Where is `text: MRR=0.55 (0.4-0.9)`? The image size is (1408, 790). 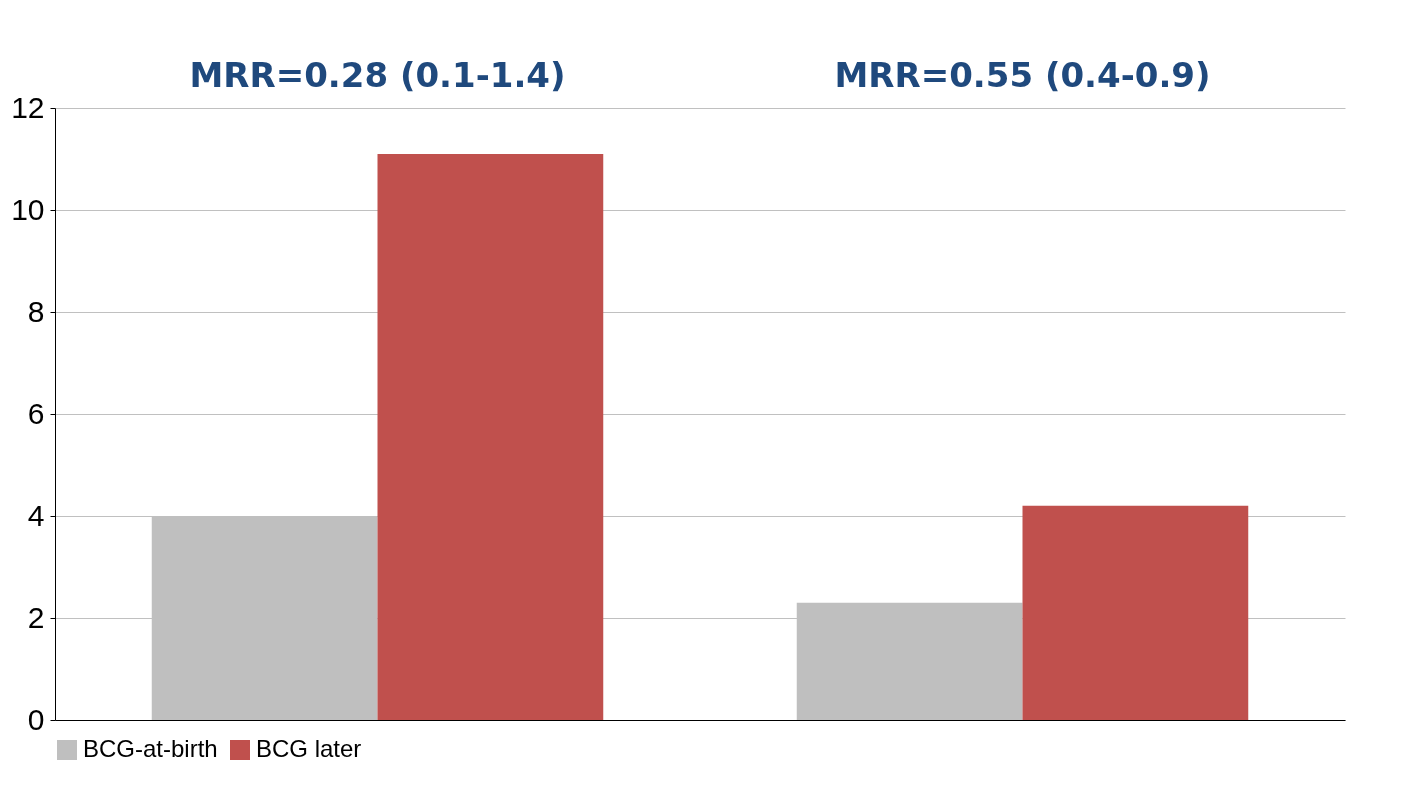 text: MRR=0.55 (0.4-0.9) is located at coordinates (1022, 75).